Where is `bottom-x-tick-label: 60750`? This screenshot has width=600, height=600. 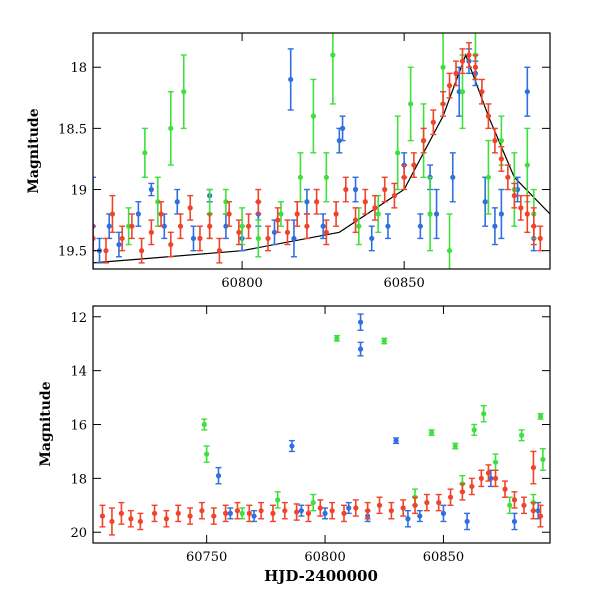
bottom-x-tick-label: 60750 is located at coordinates (206, 557).